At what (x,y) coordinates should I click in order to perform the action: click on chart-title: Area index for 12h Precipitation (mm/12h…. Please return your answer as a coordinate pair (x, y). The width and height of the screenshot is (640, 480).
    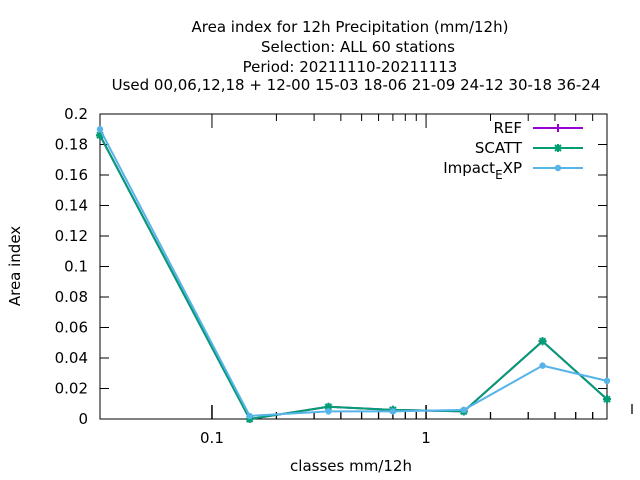
    Looking at the image, I should click on (356, 56).